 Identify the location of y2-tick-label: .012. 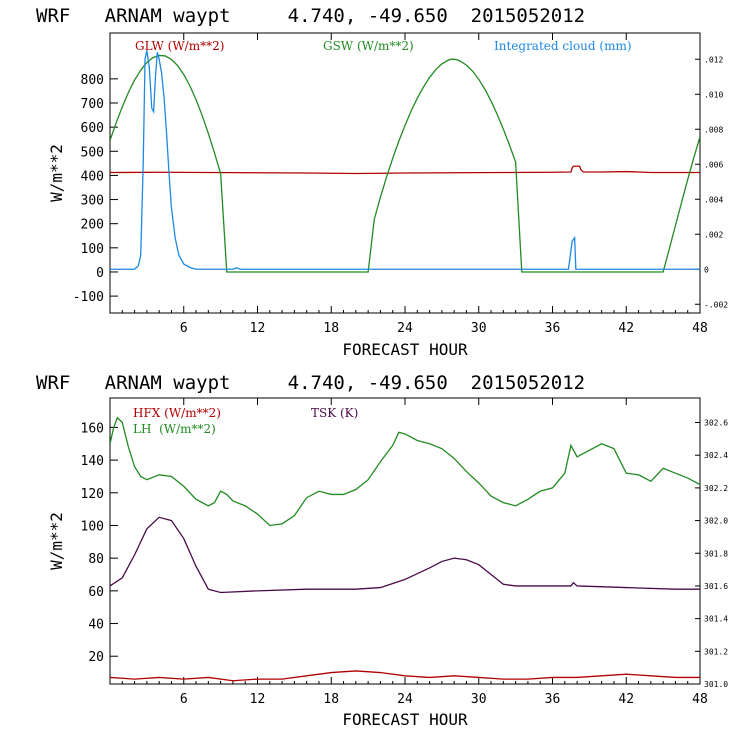
(713, 59).